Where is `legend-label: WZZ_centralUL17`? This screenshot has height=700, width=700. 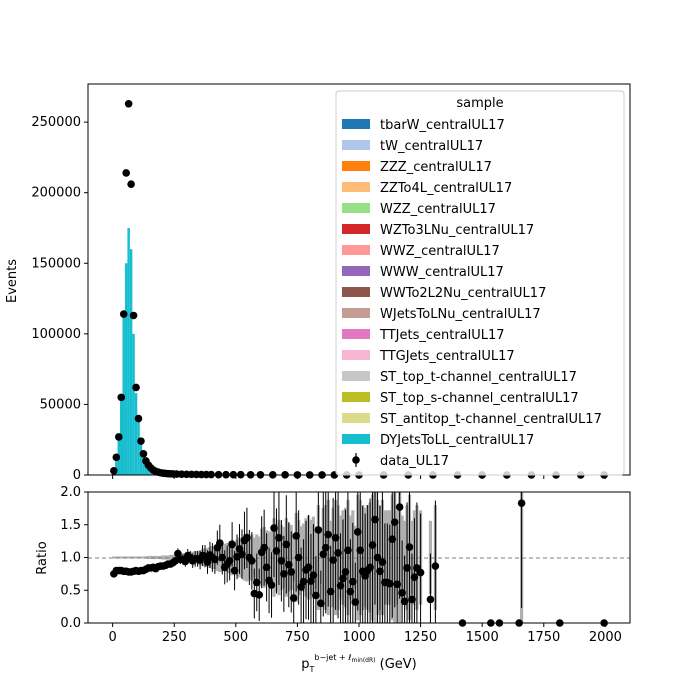
legend-label: WZZ_centralUL17 is located at coordinates (438, 209).